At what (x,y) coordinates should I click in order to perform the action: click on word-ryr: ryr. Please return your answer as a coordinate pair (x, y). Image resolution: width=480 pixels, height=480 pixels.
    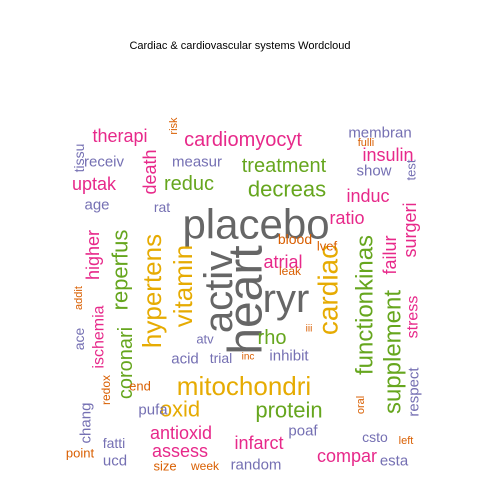
    Looking at the image, I should click on (286, 299).